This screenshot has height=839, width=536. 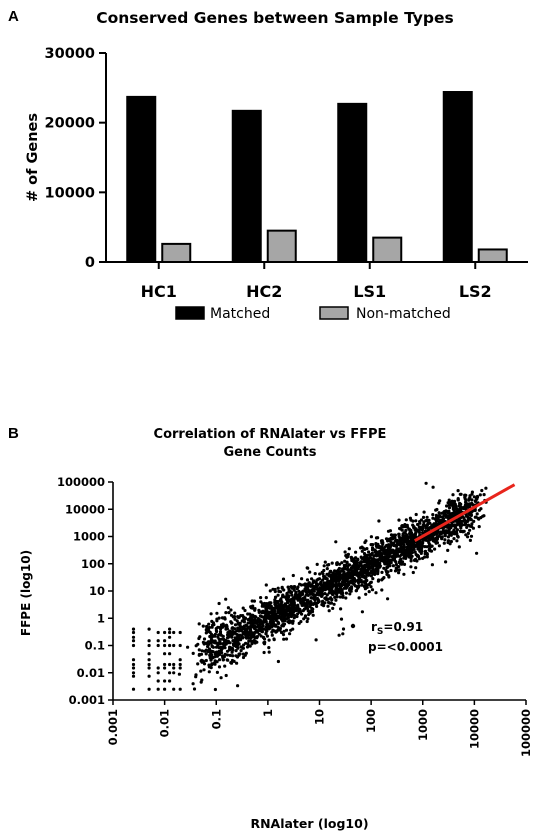 What do you see at coordinates (474, 729) in the screenshot?
I see `x-tick-label: 10000` at bounding box center [474, 729].